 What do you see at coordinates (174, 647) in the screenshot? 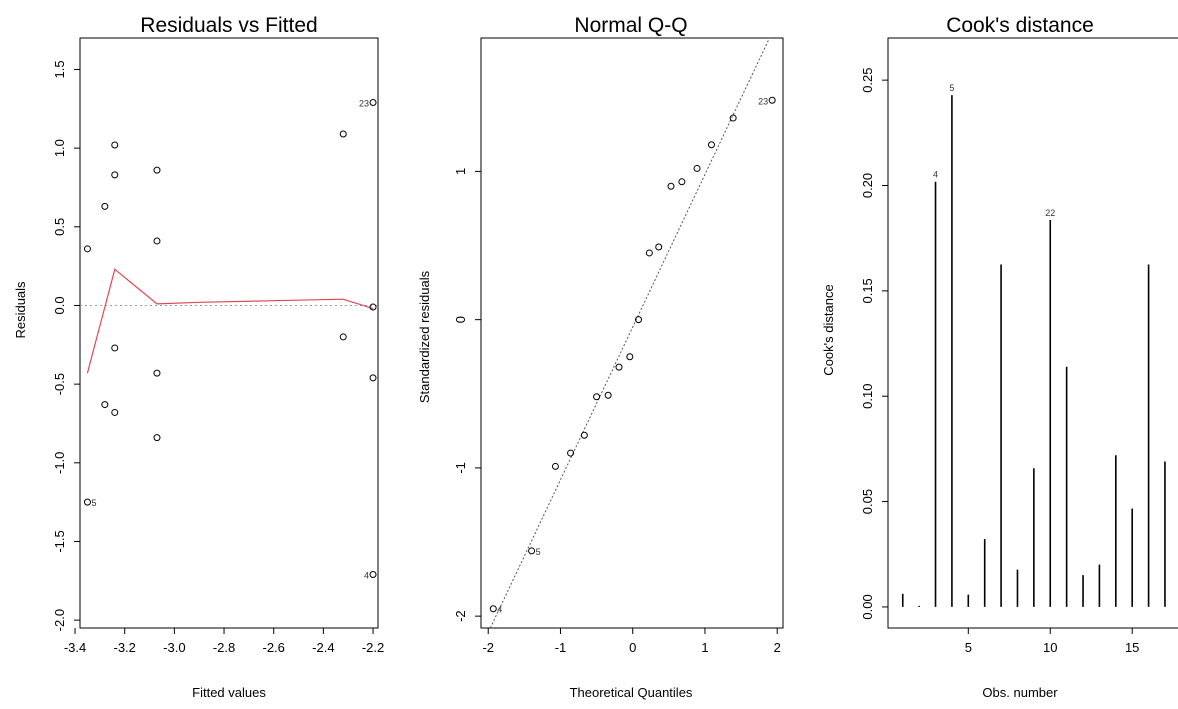
I see `x-tick-label: -3.0` at bounding box center [174, 647].